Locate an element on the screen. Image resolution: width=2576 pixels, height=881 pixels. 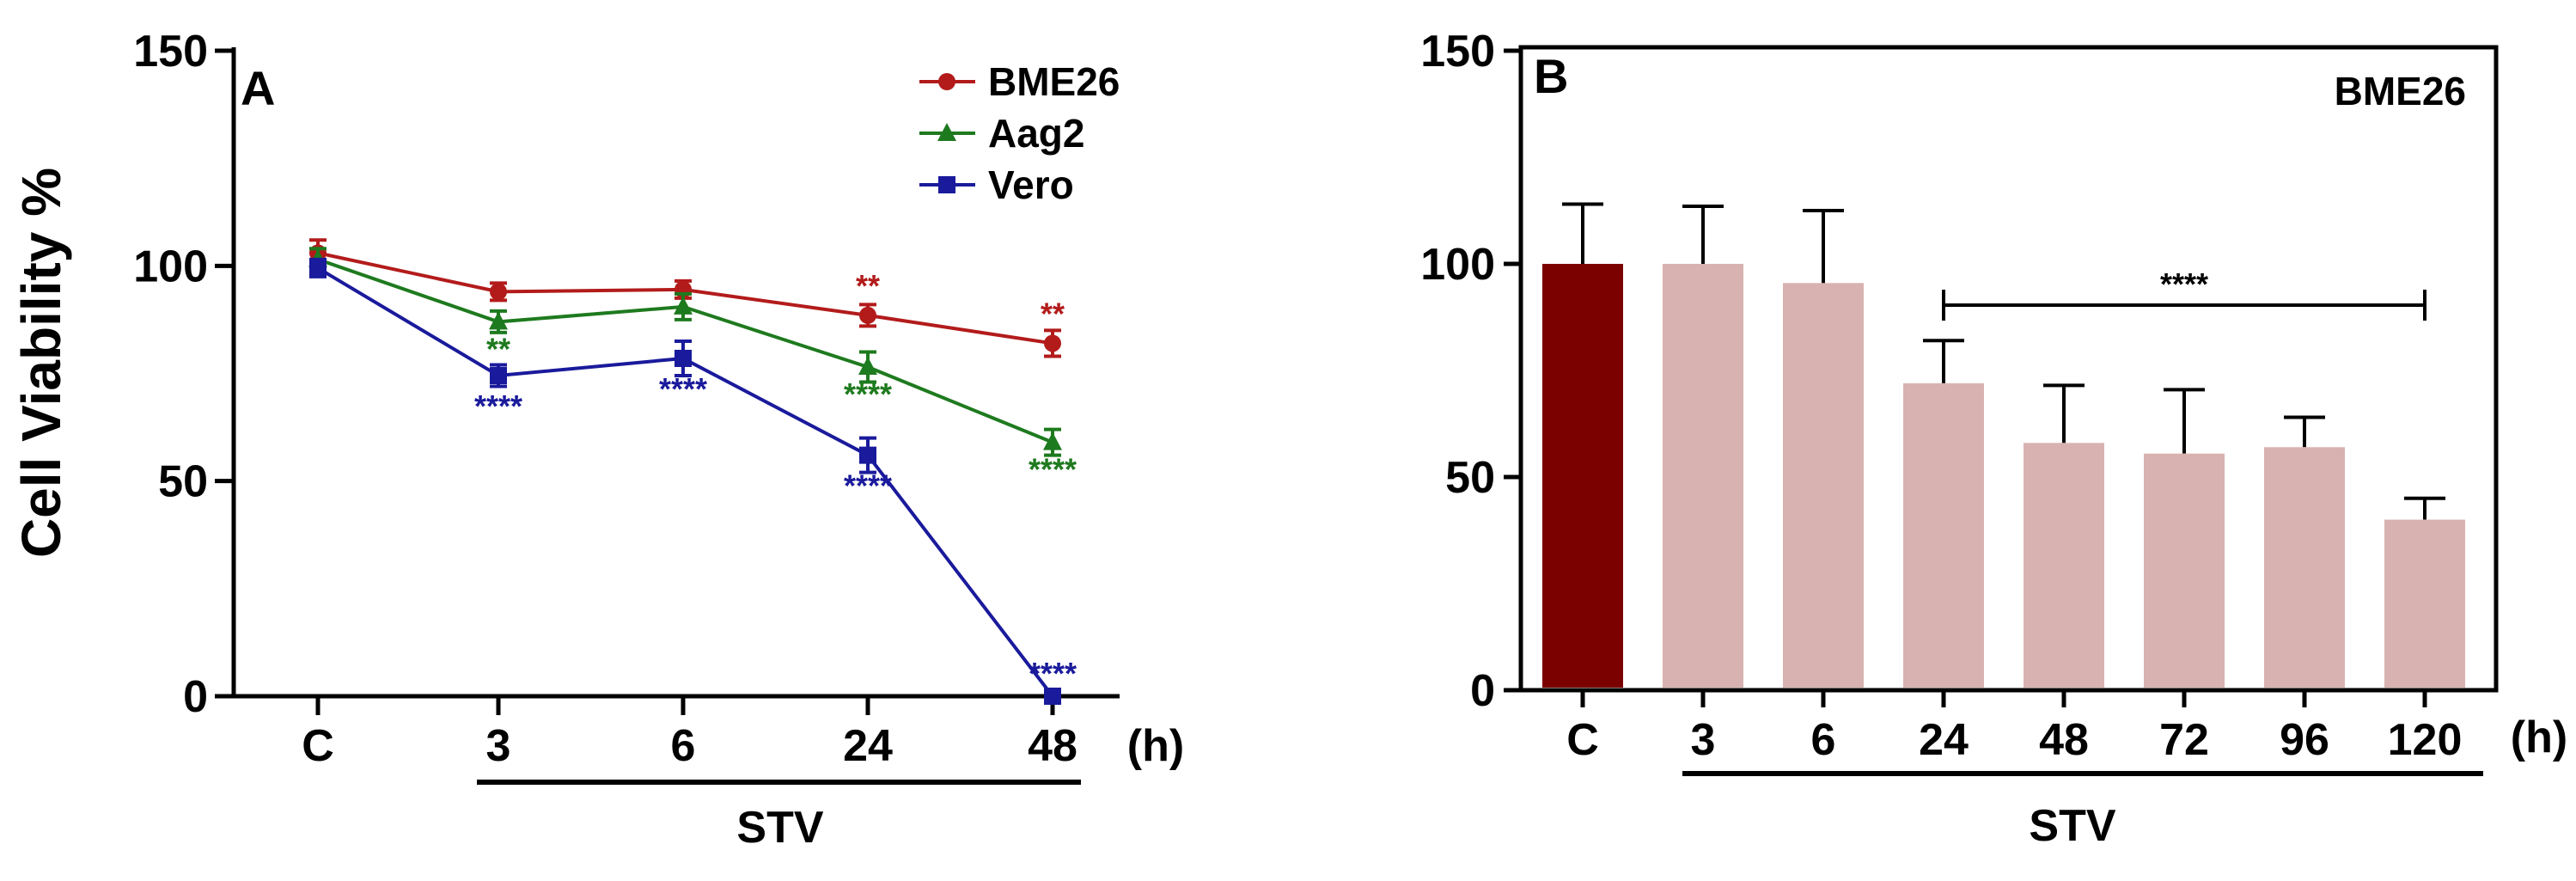
series-line is located at coordinates (685, 482).